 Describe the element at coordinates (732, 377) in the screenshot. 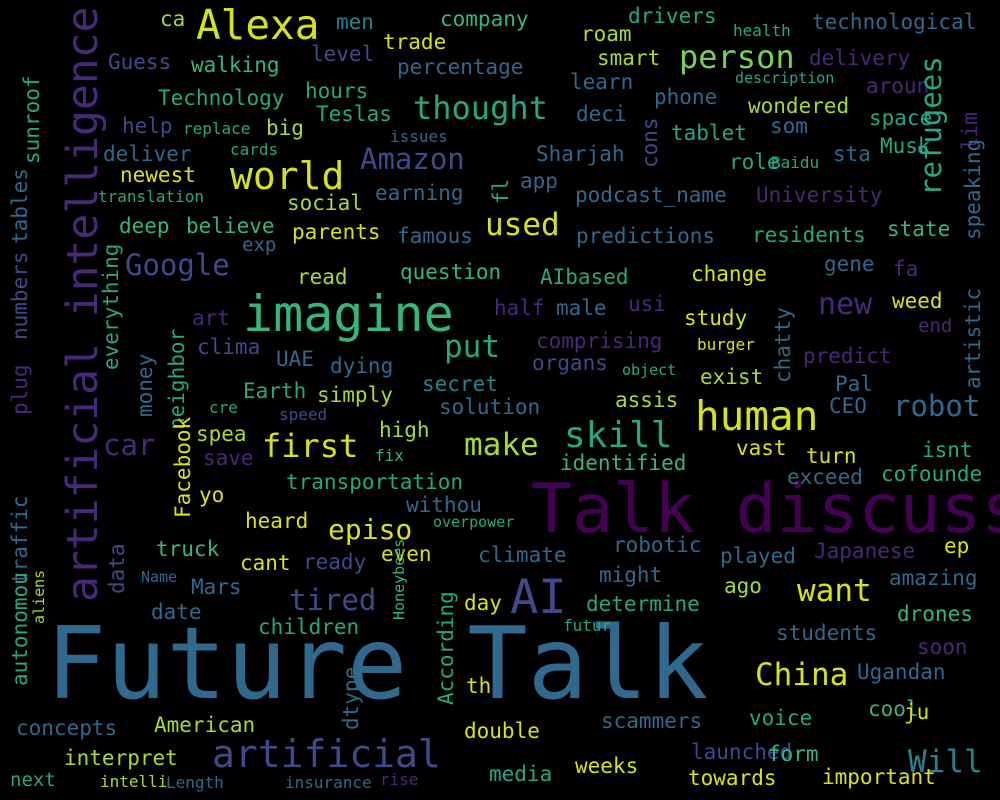

I see `word-exist: exist` at that location.